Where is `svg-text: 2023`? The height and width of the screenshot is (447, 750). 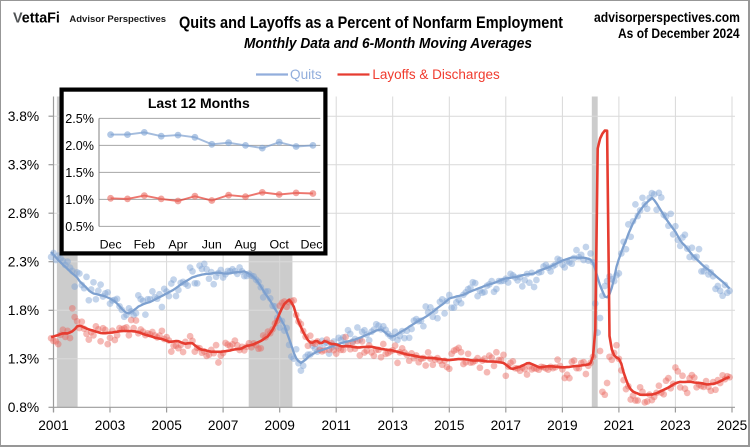 svg-text: 2023 is located at coordinates (675, 425).